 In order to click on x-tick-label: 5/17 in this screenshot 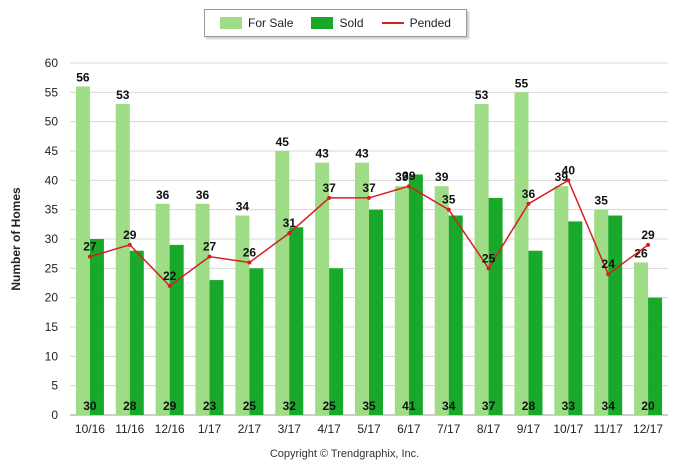, I will do `click(369, 429)`.